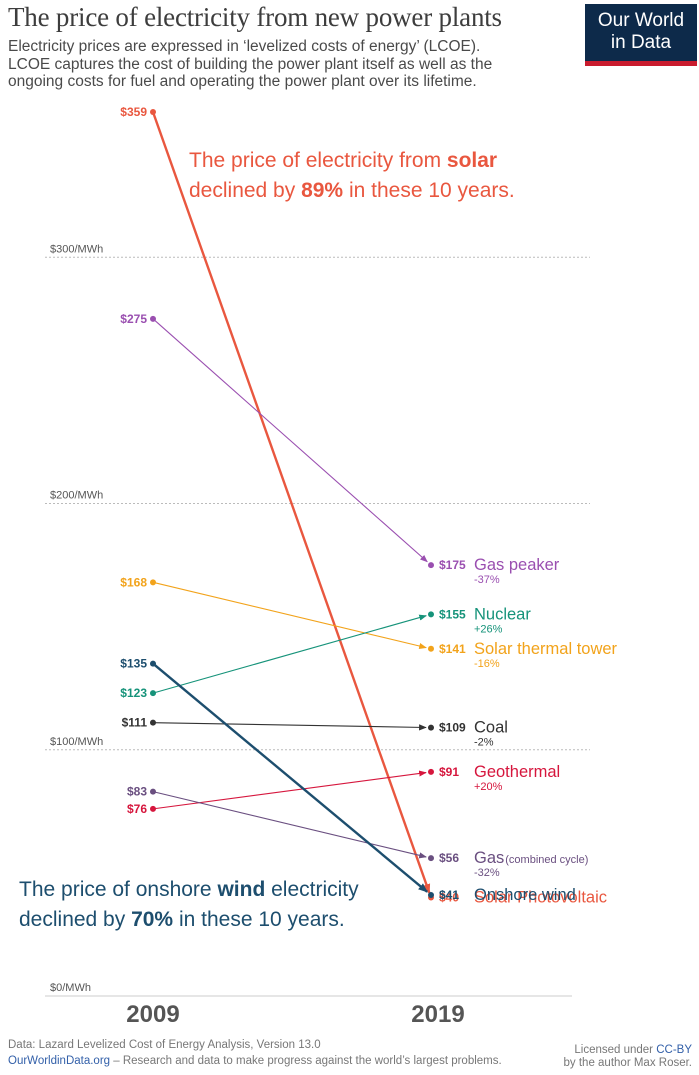  I want to click on series-end-label: $141, so click(452, 649).